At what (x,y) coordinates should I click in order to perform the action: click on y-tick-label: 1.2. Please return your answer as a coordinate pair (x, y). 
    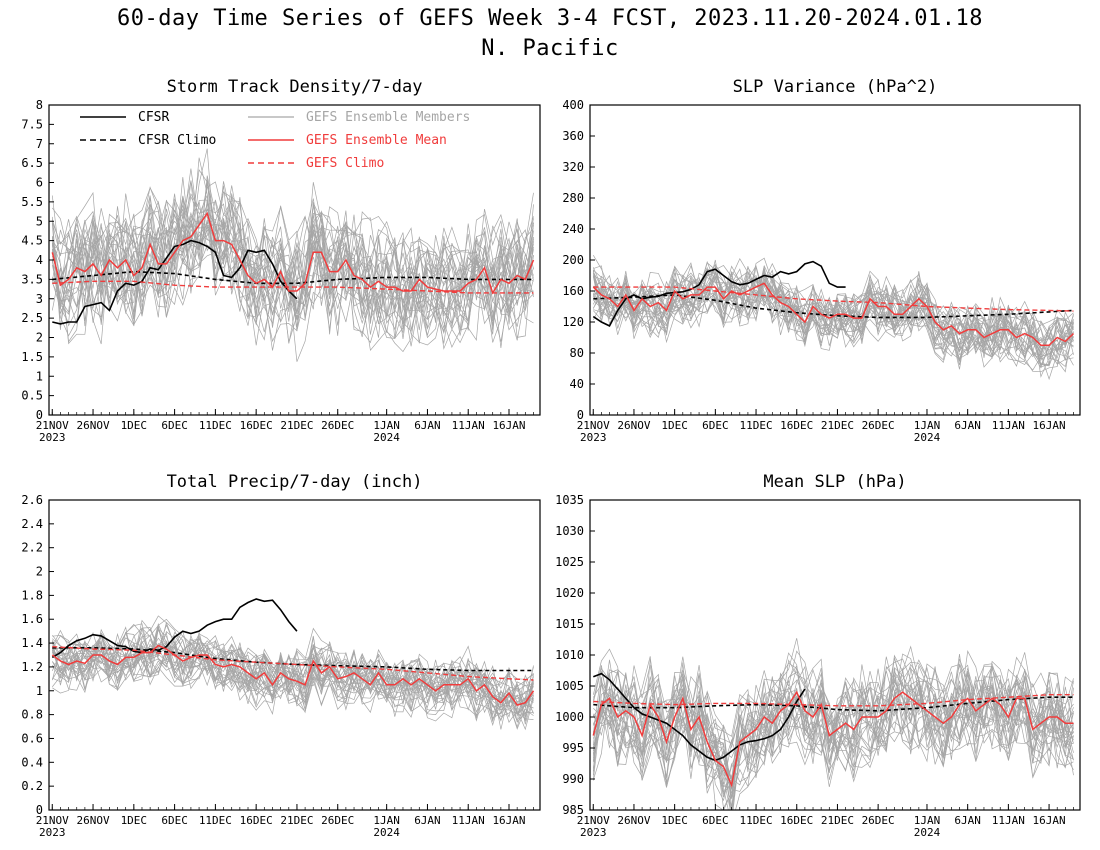
    Looking at the image, I should click on (32, 667).